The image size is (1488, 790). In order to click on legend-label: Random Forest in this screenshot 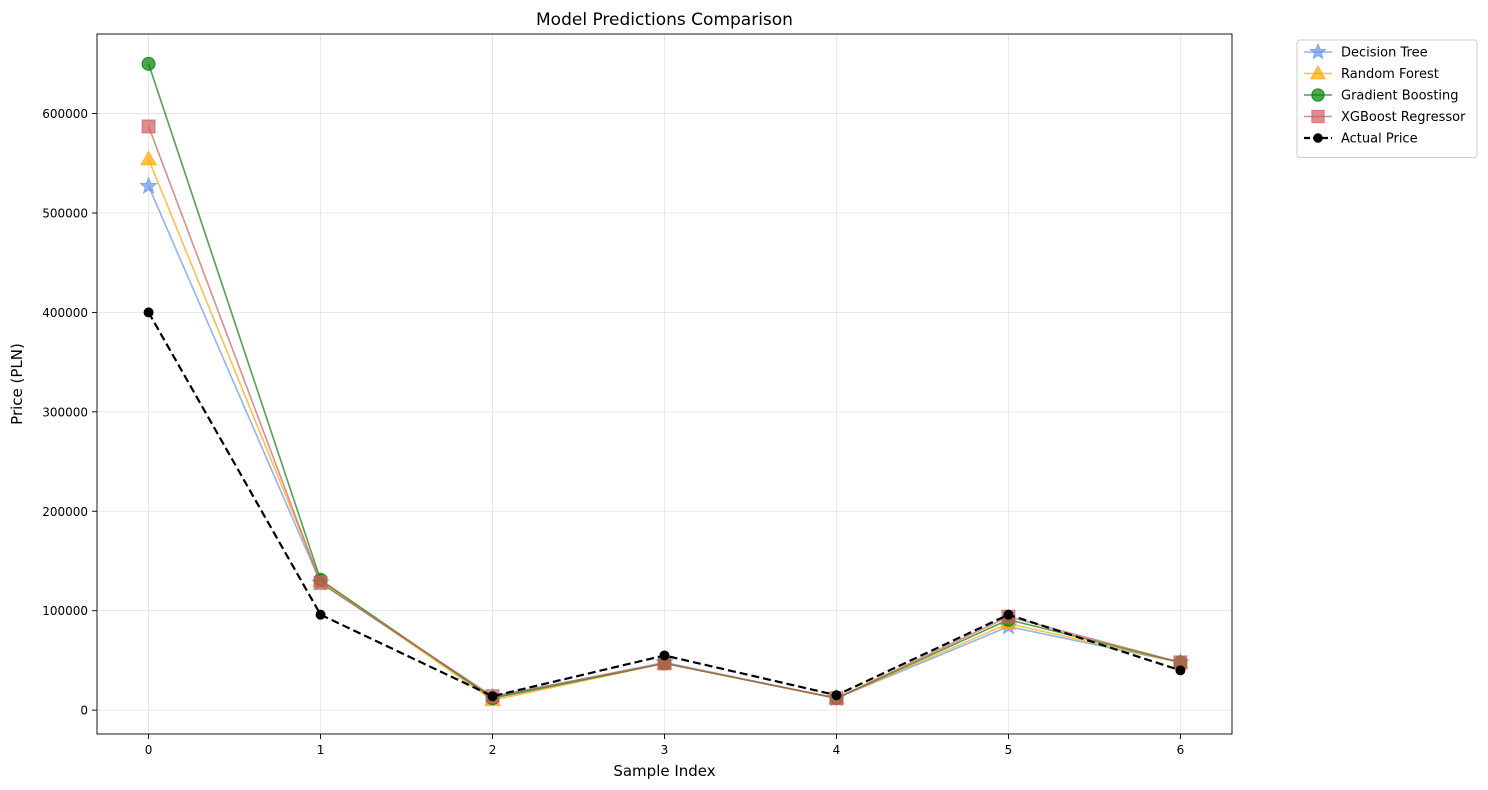, I will do `click(1390, 74)`.